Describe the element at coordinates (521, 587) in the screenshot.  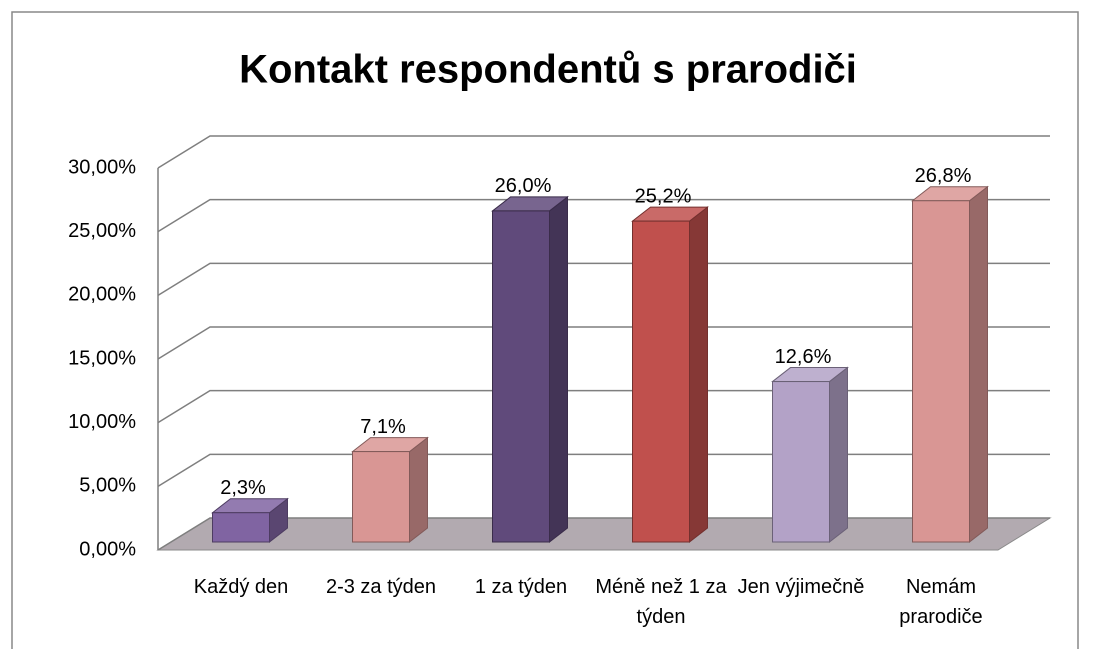
I see `x-tick-label: 1 za týden` at that location.